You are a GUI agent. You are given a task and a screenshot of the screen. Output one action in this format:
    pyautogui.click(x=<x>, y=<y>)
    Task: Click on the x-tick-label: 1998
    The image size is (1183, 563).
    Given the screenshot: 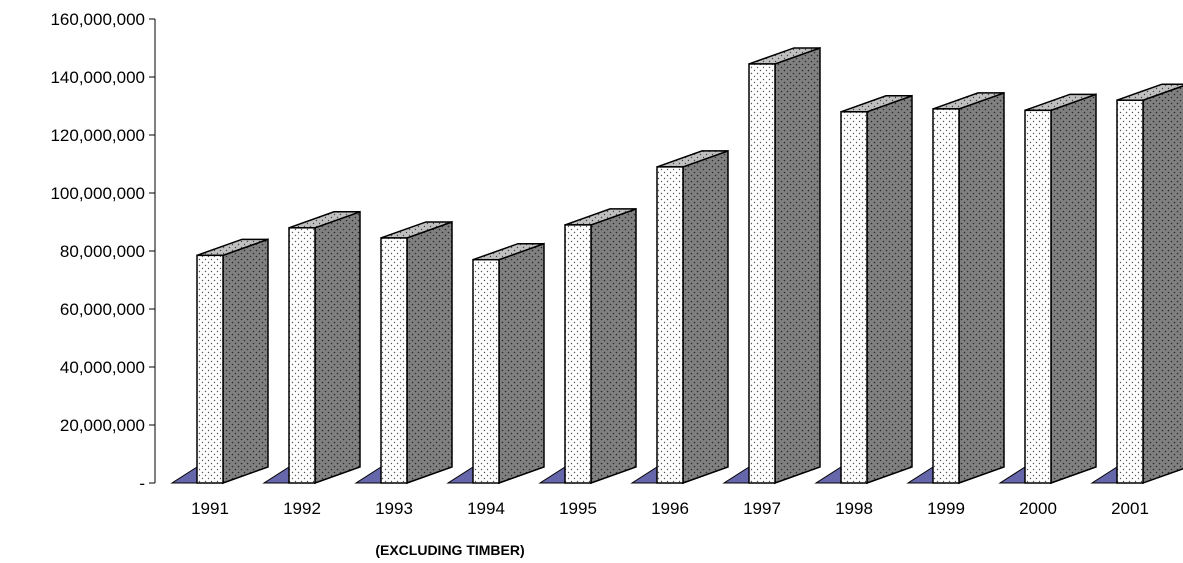 What is the action you would take?
    pyautogui.click(x=854, y=508)
    